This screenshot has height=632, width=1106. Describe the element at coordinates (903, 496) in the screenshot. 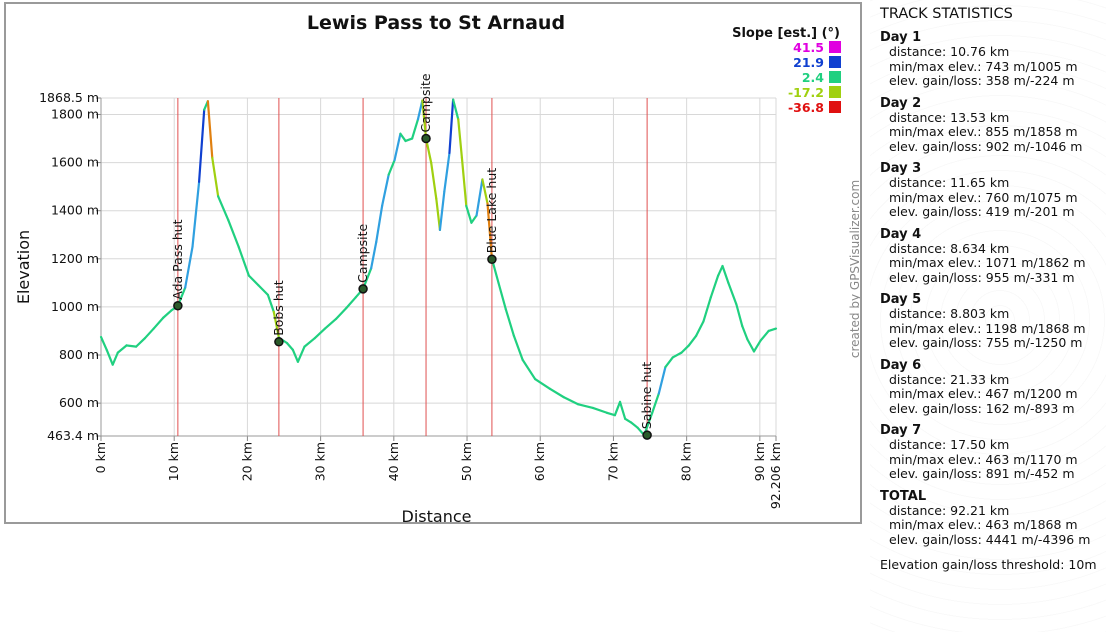

I see `day-name: TOTAL` at that location.